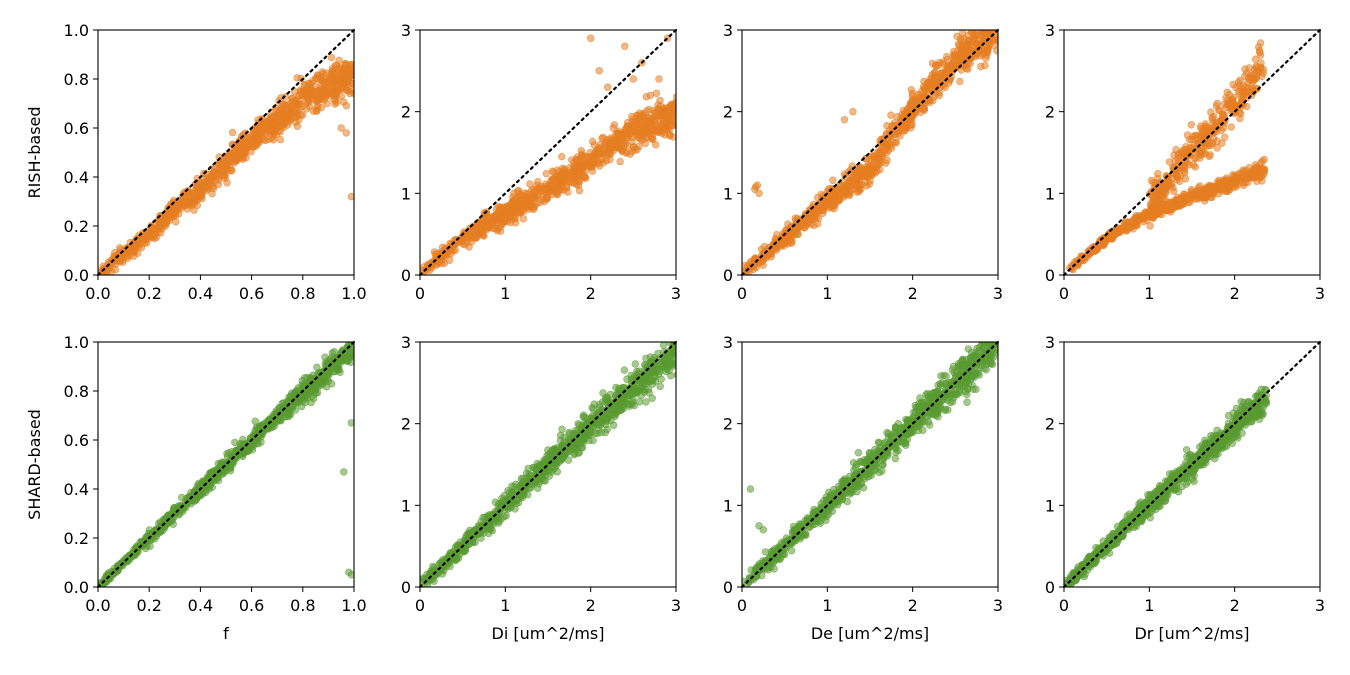 The width and height of the screenshot is (1350, 675). I want to click on x-tick-label: 1, so click(1149, 293).